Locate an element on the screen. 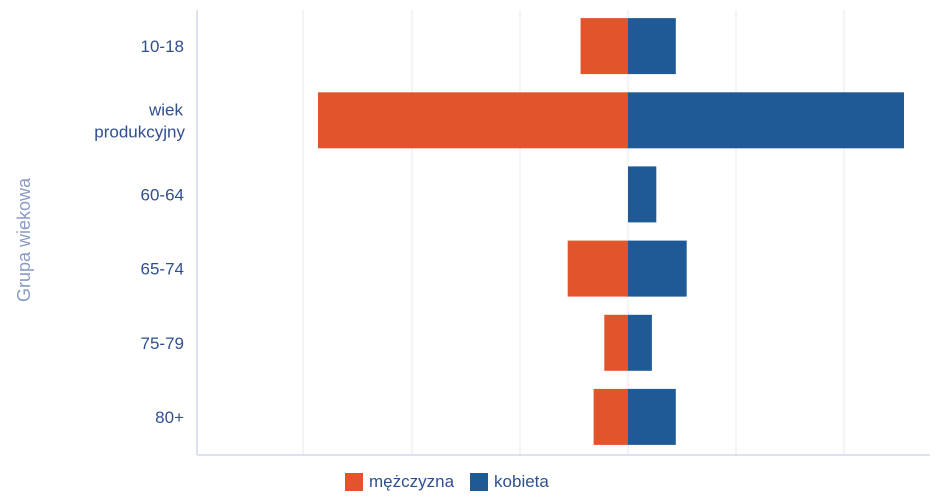 The height and width of the screenshot is (501, 939). category-label: 75-79 is located at coordinates (162, 343).